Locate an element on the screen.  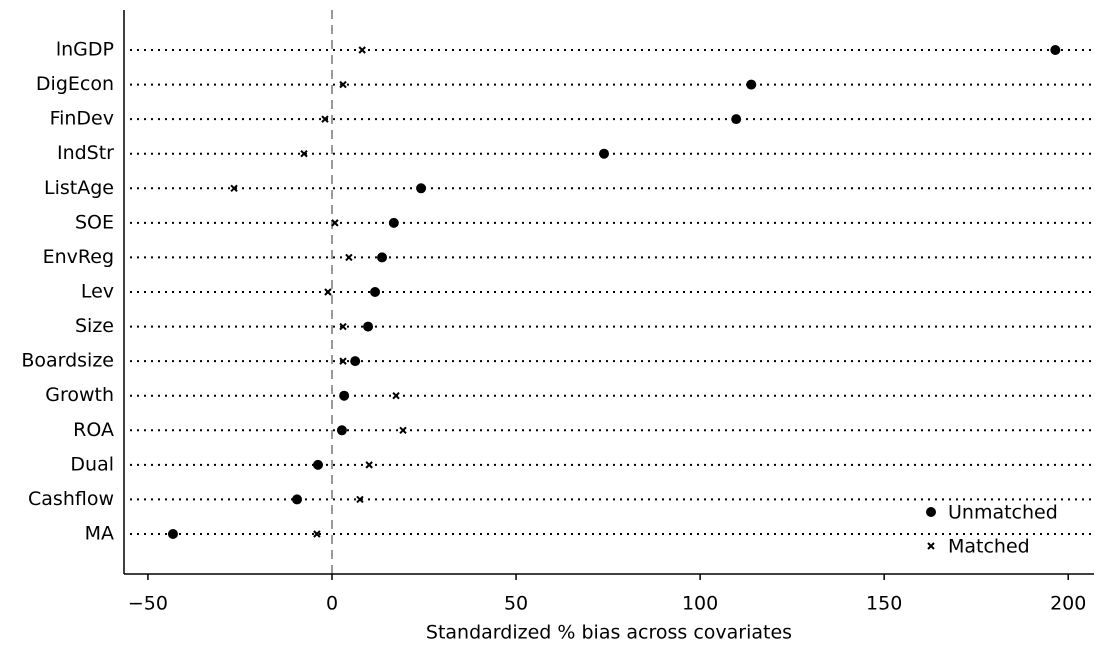
y-tick-label: ROA is located at coordinates (93, 430).